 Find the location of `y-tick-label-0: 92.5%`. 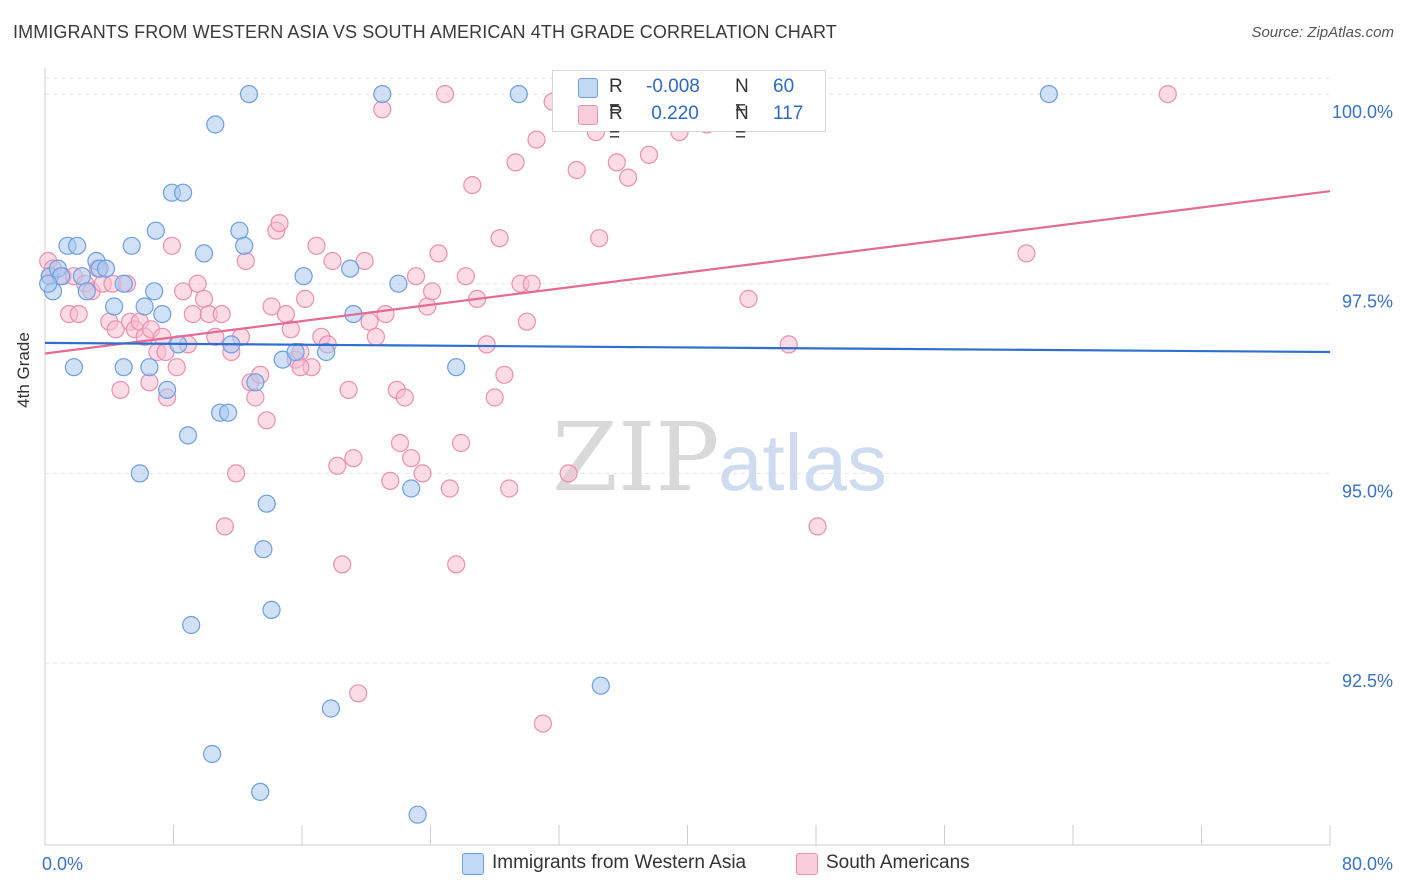

y-tick-label-0: 92.5% is located at coordinates (1367, 681).